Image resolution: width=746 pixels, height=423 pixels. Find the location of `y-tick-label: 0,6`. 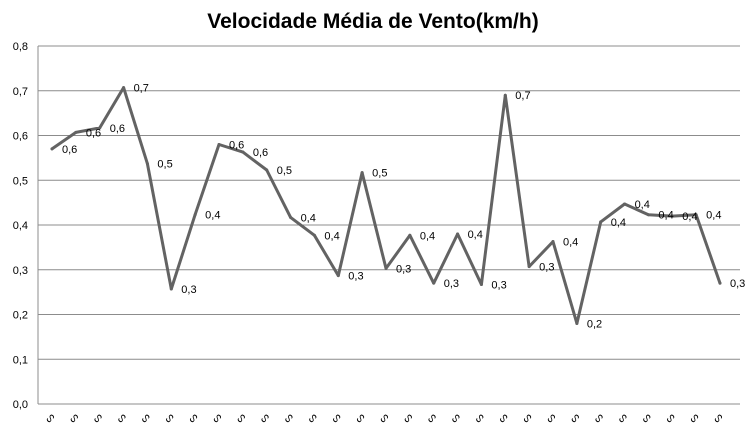

y-tick-label: 0,6 is located at coordinates (20, 137).